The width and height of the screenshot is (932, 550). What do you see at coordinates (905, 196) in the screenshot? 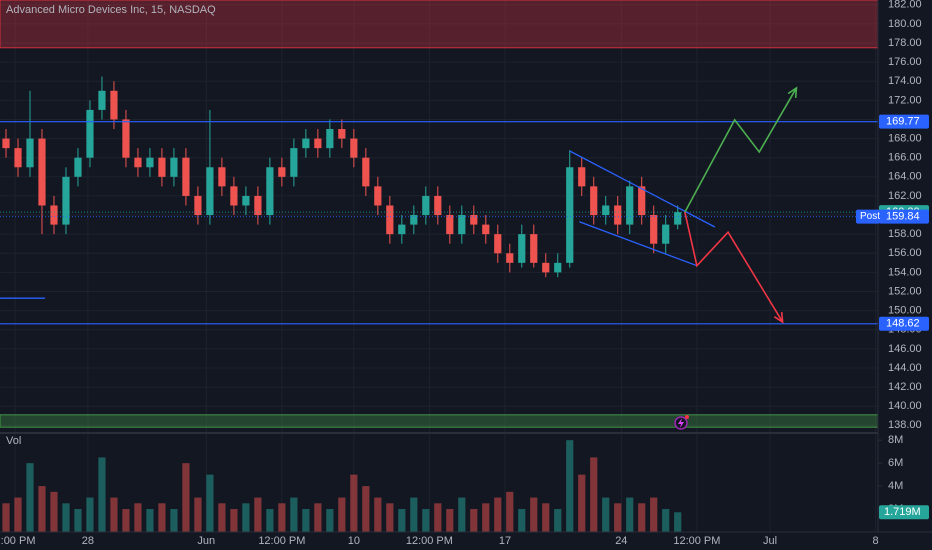
I see `y-tick-label: 162.00` at bounding box center [905, 196].